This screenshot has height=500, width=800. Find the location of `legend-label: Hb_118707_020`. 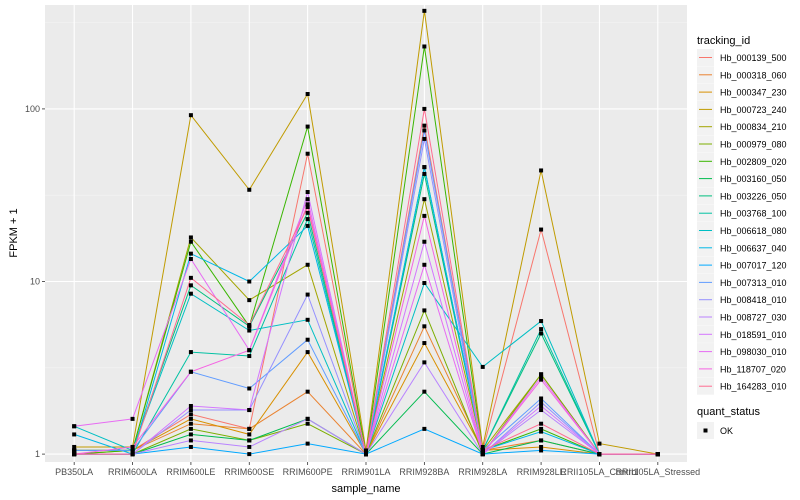

legend-label: Hb_118707_020 is located at coordinates (753, 369).